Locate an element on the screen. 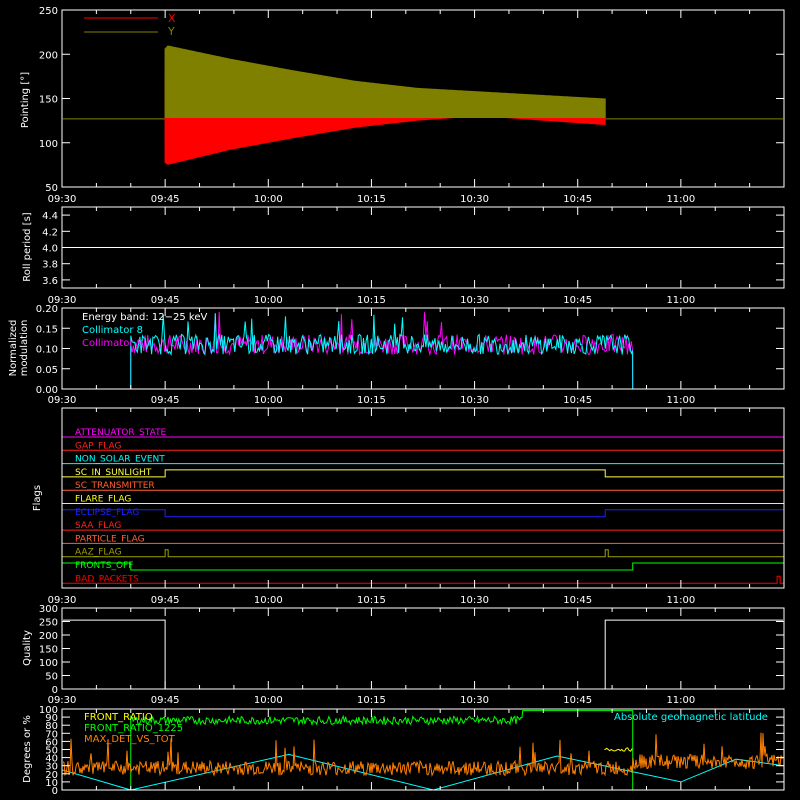 Image resolution: width=800 pixels, height=800 pixels. y-tick-label: 30 is located at coordinates (51, 767).